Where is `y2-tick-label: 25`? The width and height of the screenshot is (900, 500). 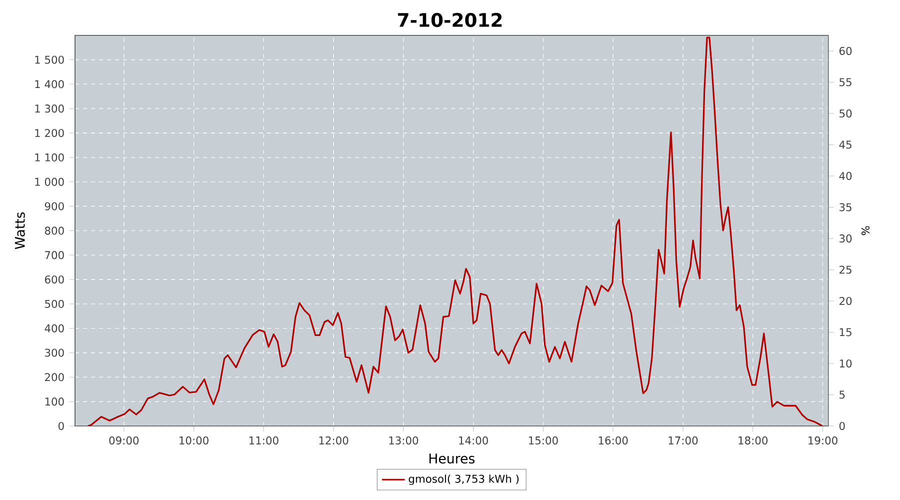
y2-tick-label: 25 is located at coordinates (846, 270).